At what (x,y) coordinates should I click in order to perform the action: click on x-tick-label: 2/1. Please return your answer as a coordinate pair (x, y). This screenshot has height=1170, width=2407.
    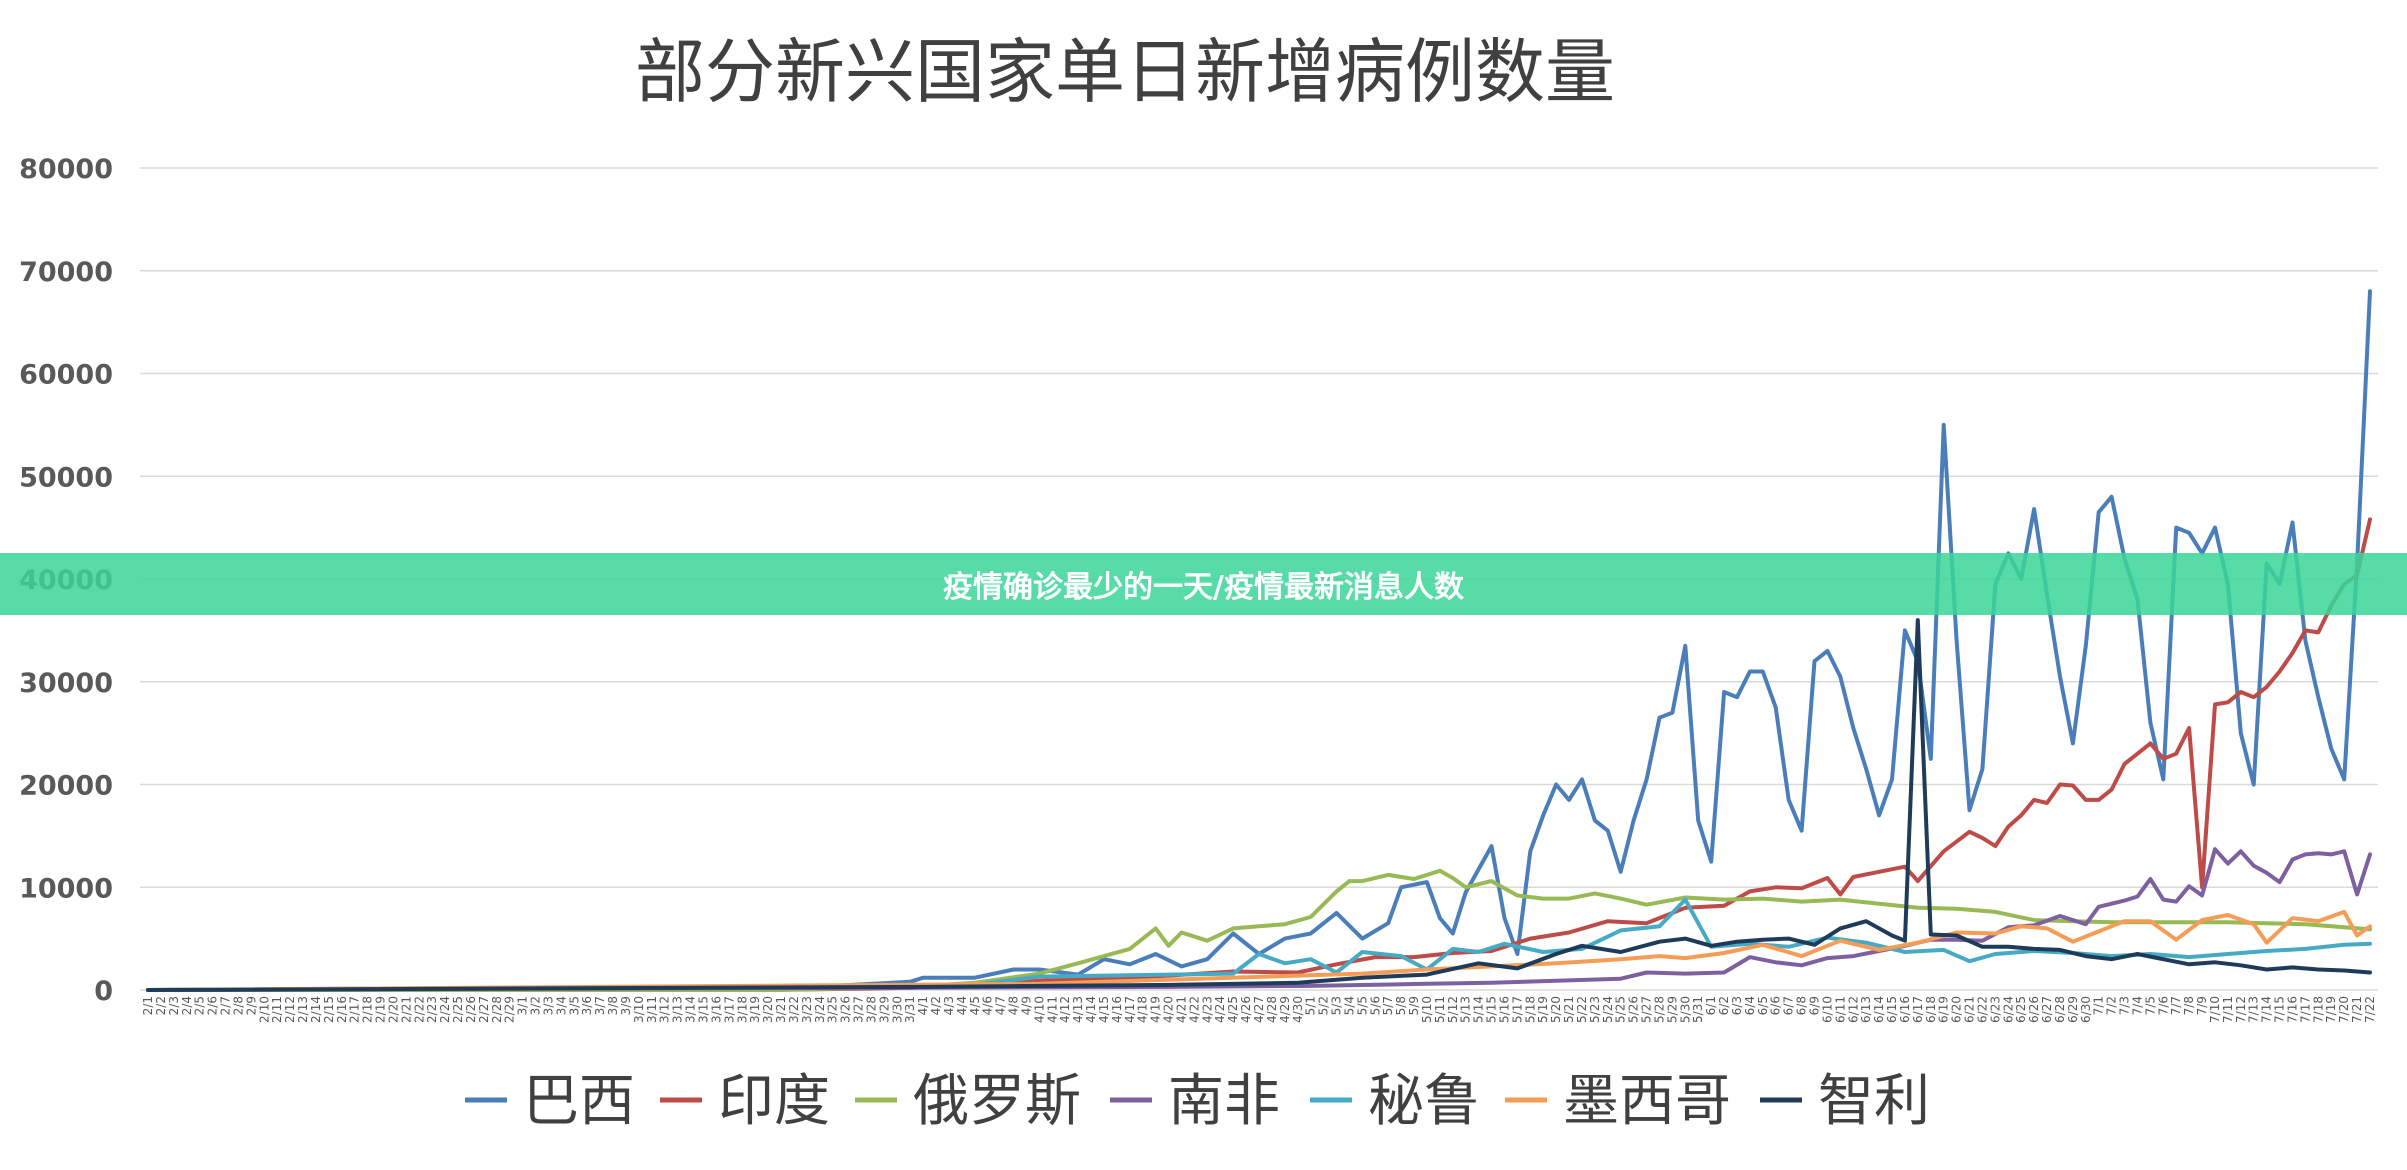
    Looking at the image, I should click on (148, 1005).